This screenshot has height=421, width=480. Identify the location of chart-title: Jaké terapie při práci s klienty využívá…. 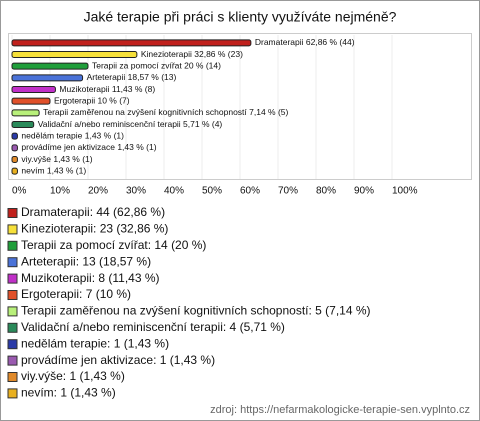
(240, 17).